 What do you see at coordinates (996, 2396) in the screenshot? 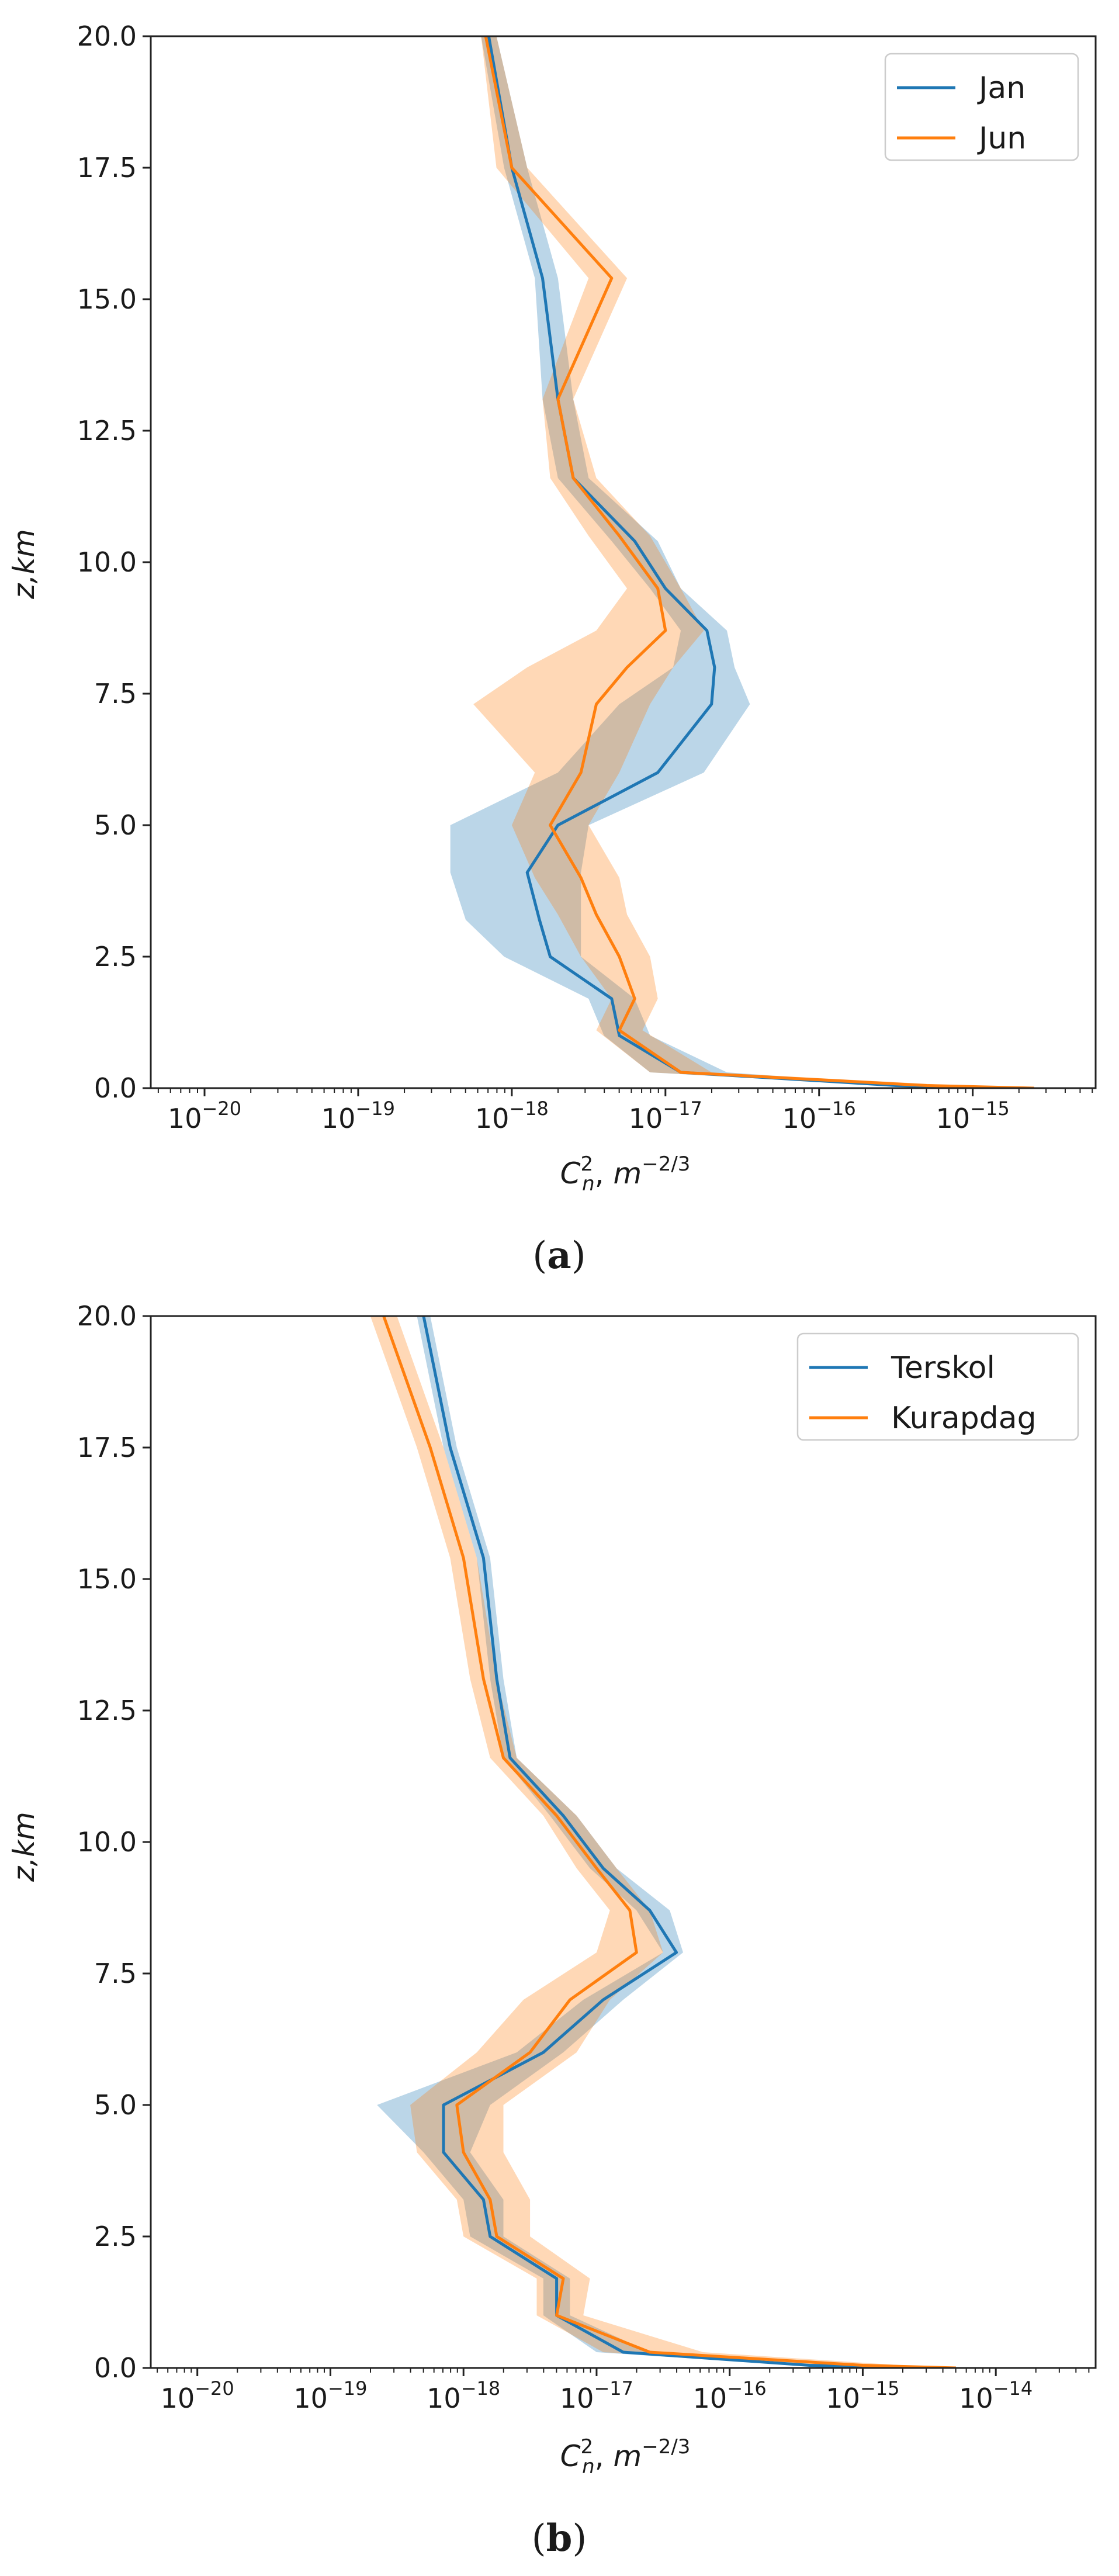
I see `panel-b-xtick-label: 10−14` at bounding box center [996, 2396].